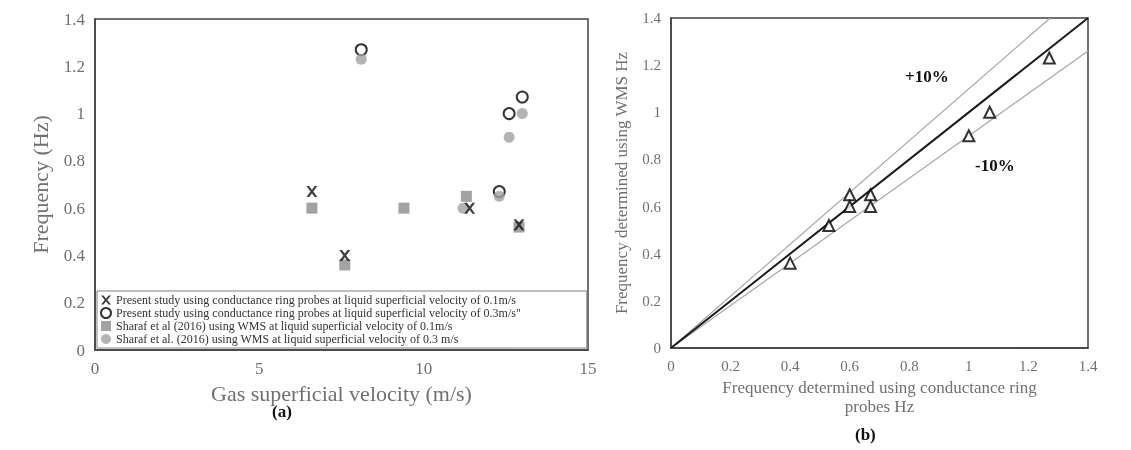 This screenshot has height=450, width=1131. What do you see at coordinates (316, 300) in the screenshot?
I see `legend-label: Present study using conductance ring probes at liquid superficial velocity of 0.1m/s` at bounding box center [316, 300].